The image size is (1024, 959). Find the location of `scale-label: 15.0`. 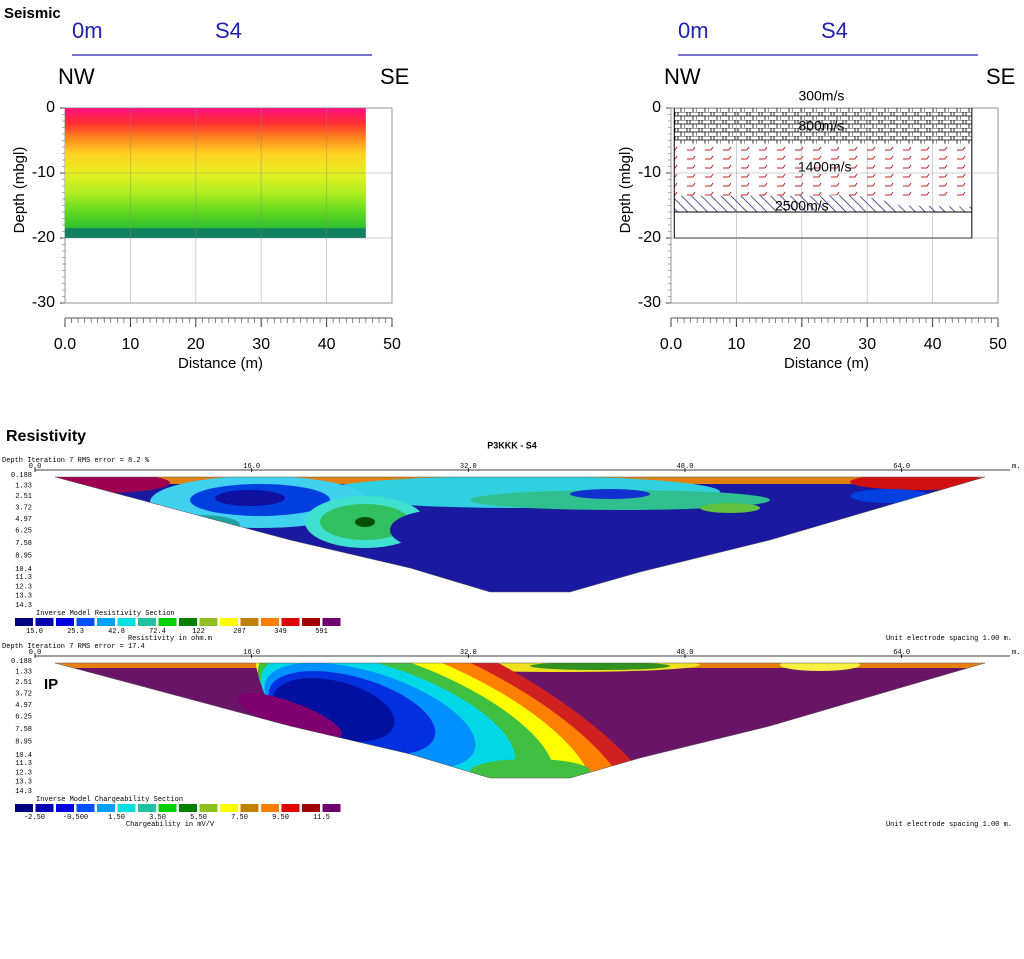

scale-label: 15.0 is located at coordinates (34, 632).